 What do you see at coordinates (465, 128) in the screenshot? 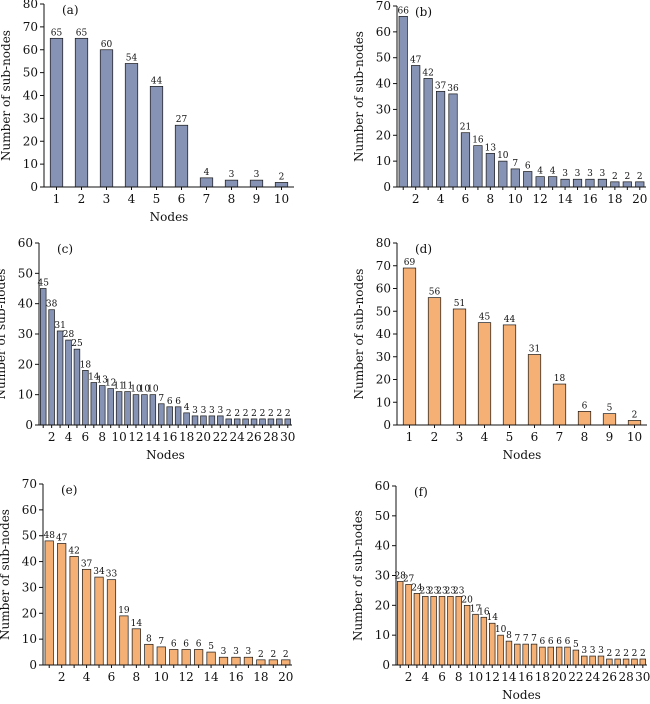
I see `data-label: 21` at bounding box center [465, 128].